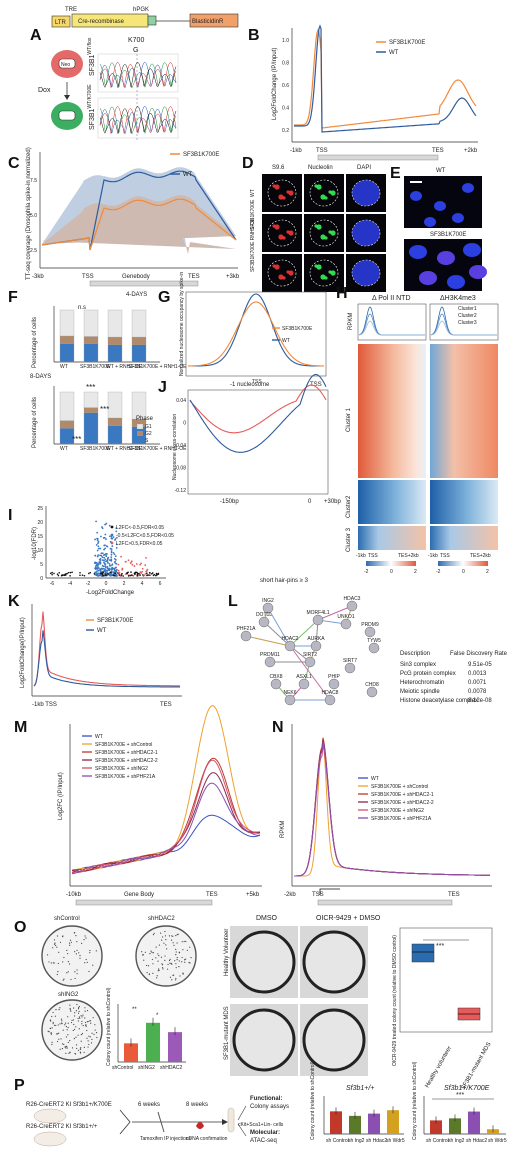 The height and width of the screenshot is (1149, 520). What do you see at coordinates (375, 779) in the screenshot?
I see `n-legend-label: WT` at bounding box center [375, 779].